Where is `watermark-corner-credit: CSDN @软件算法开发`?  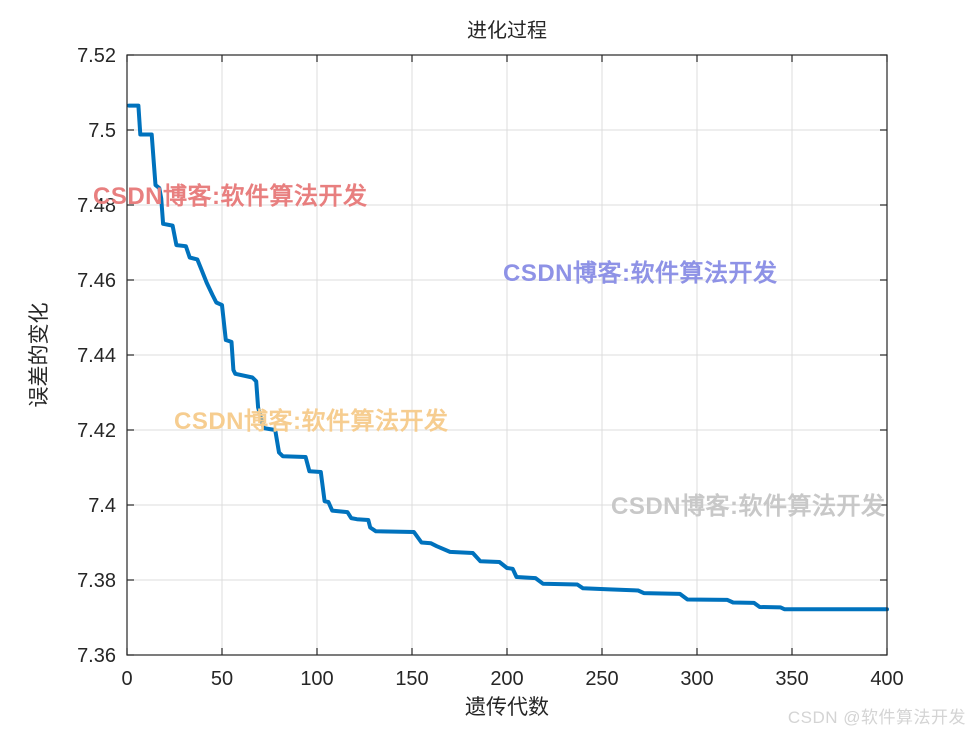 watermark-corner-credit: CSDN @软件算法开发 is located at coordinates (876, 717).